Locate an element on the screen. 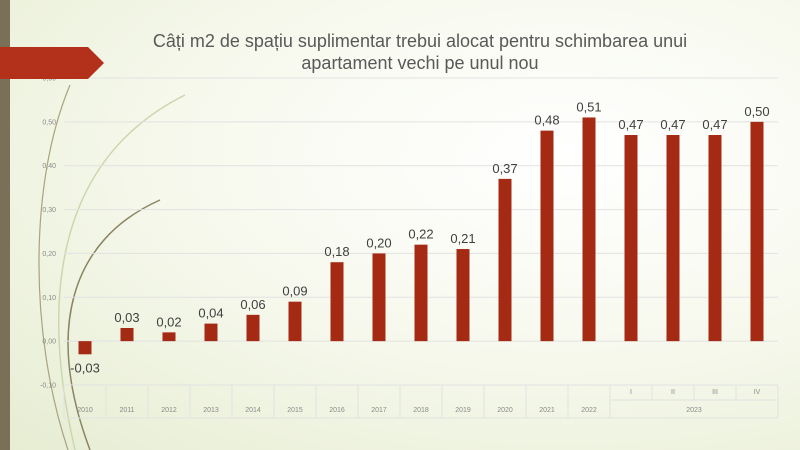 This screenshot has width=800, height=450. x-tick-label: 2022 is located at coordinates (589, 410).